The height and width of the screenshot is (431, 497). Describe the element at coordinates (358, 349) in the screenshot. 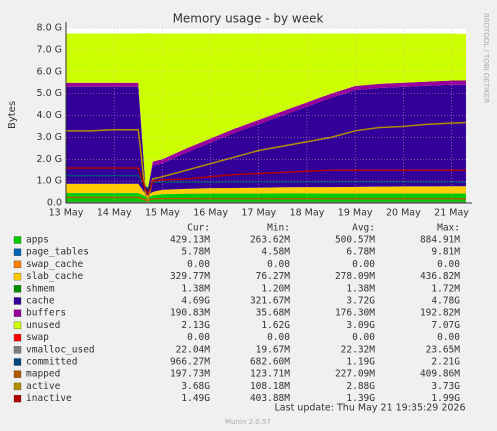

I see `legend-avg: 22.32M` at that location.